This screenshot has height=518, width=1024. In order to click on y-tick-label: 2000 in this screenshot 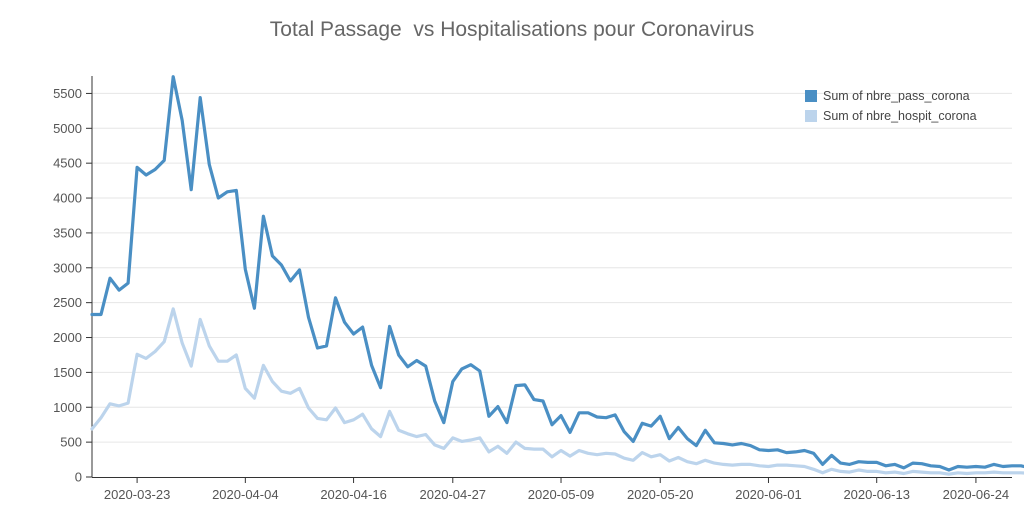, I will do `click(67, 337)`.